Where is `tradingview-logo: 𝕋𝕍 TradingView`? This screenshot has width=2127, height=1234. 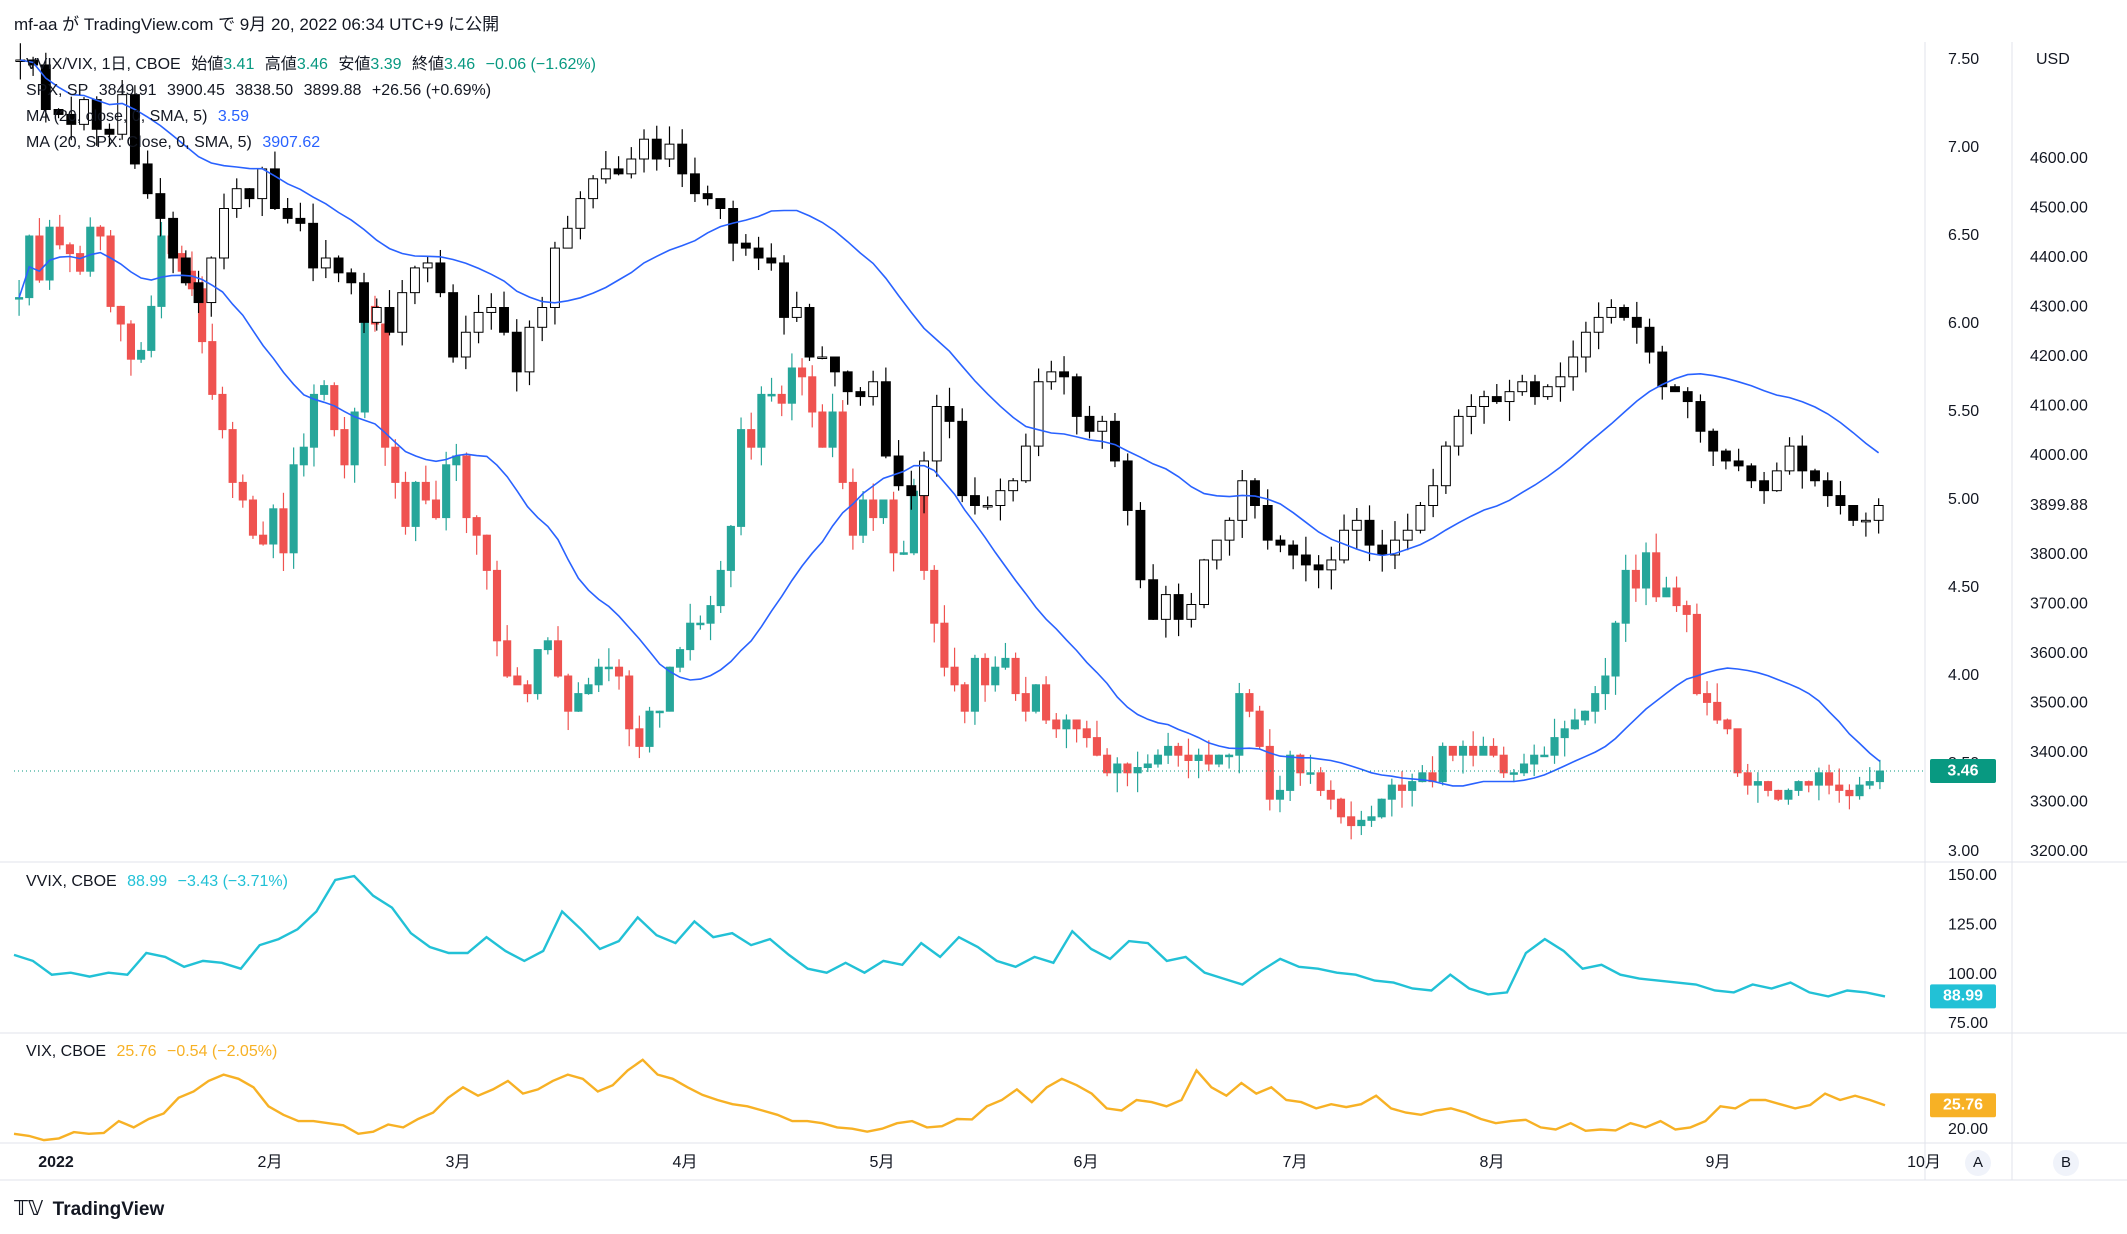 tradingview-logo: 𝕋𝕍 TradingView is located at coordinates (89, 1208).